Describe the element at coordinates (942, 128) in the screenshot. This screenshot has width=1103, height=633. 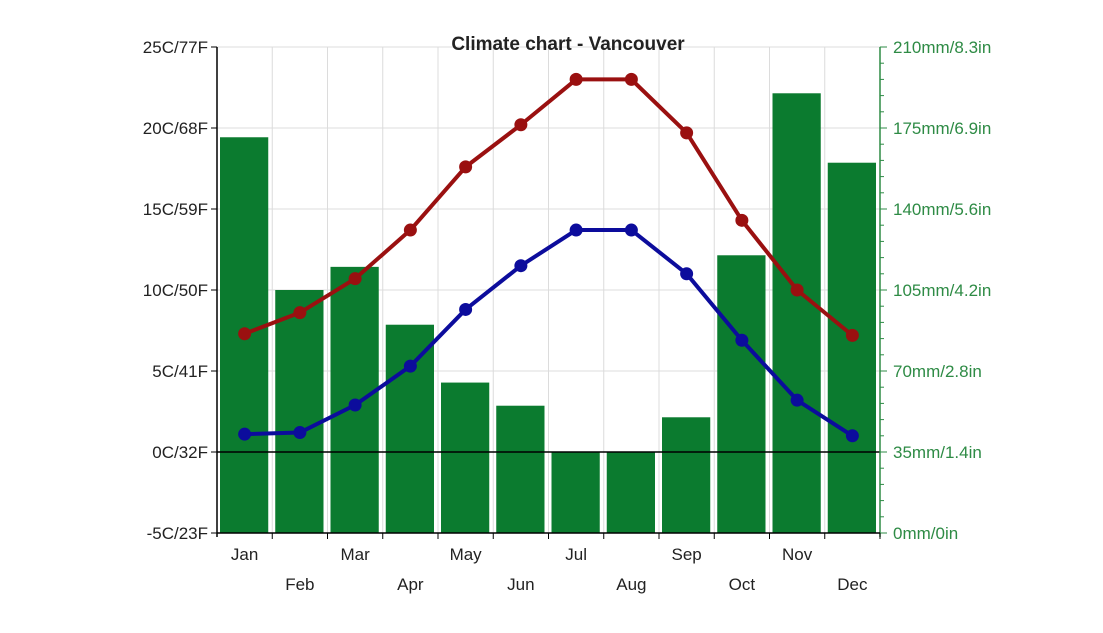
I see `right-tick-label: 175mm/6.9in` at that location.